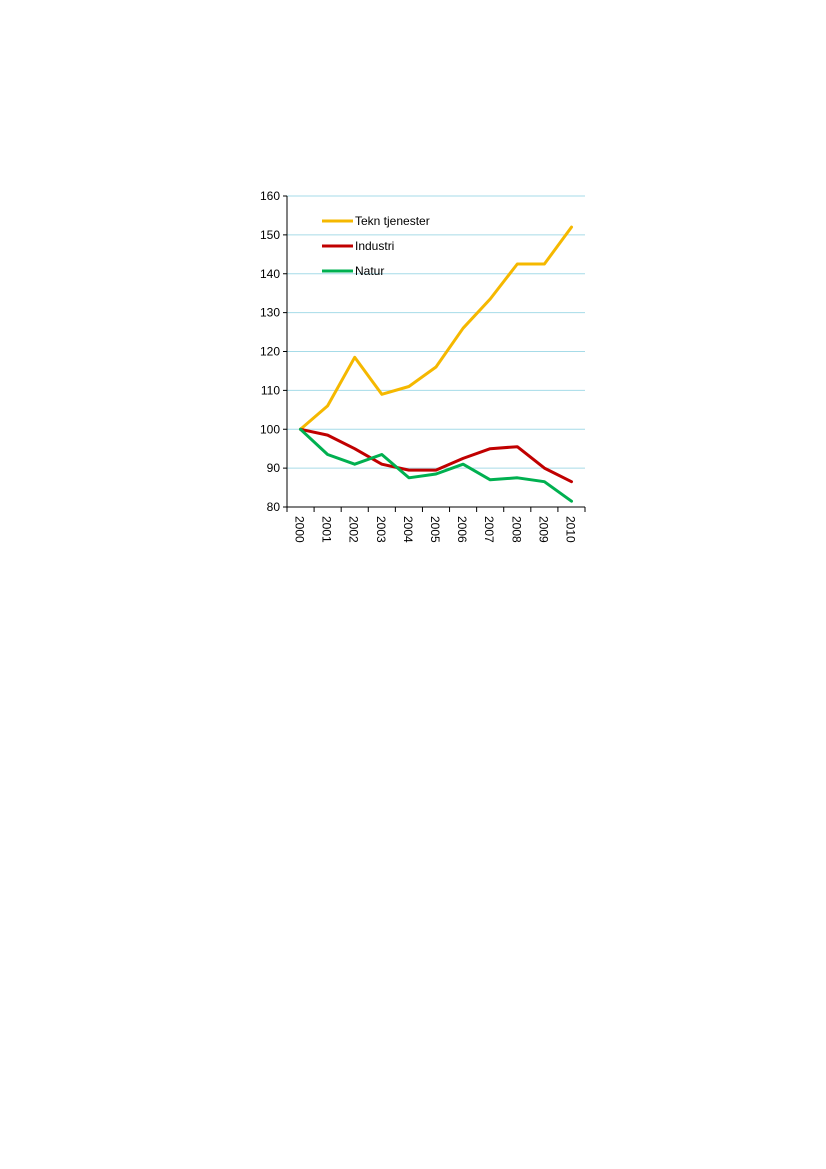  Describe the element at coordinates (462, 529) in the screenshot. I see `x-tick-label: 2006` at that location.